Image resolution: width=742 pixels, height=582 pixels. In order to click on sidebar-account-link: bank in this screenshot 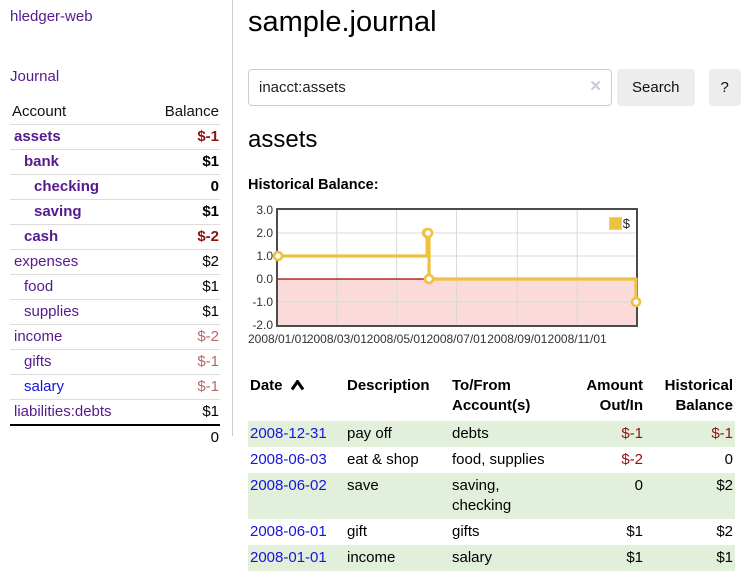, I will do `click(42, 161)`.